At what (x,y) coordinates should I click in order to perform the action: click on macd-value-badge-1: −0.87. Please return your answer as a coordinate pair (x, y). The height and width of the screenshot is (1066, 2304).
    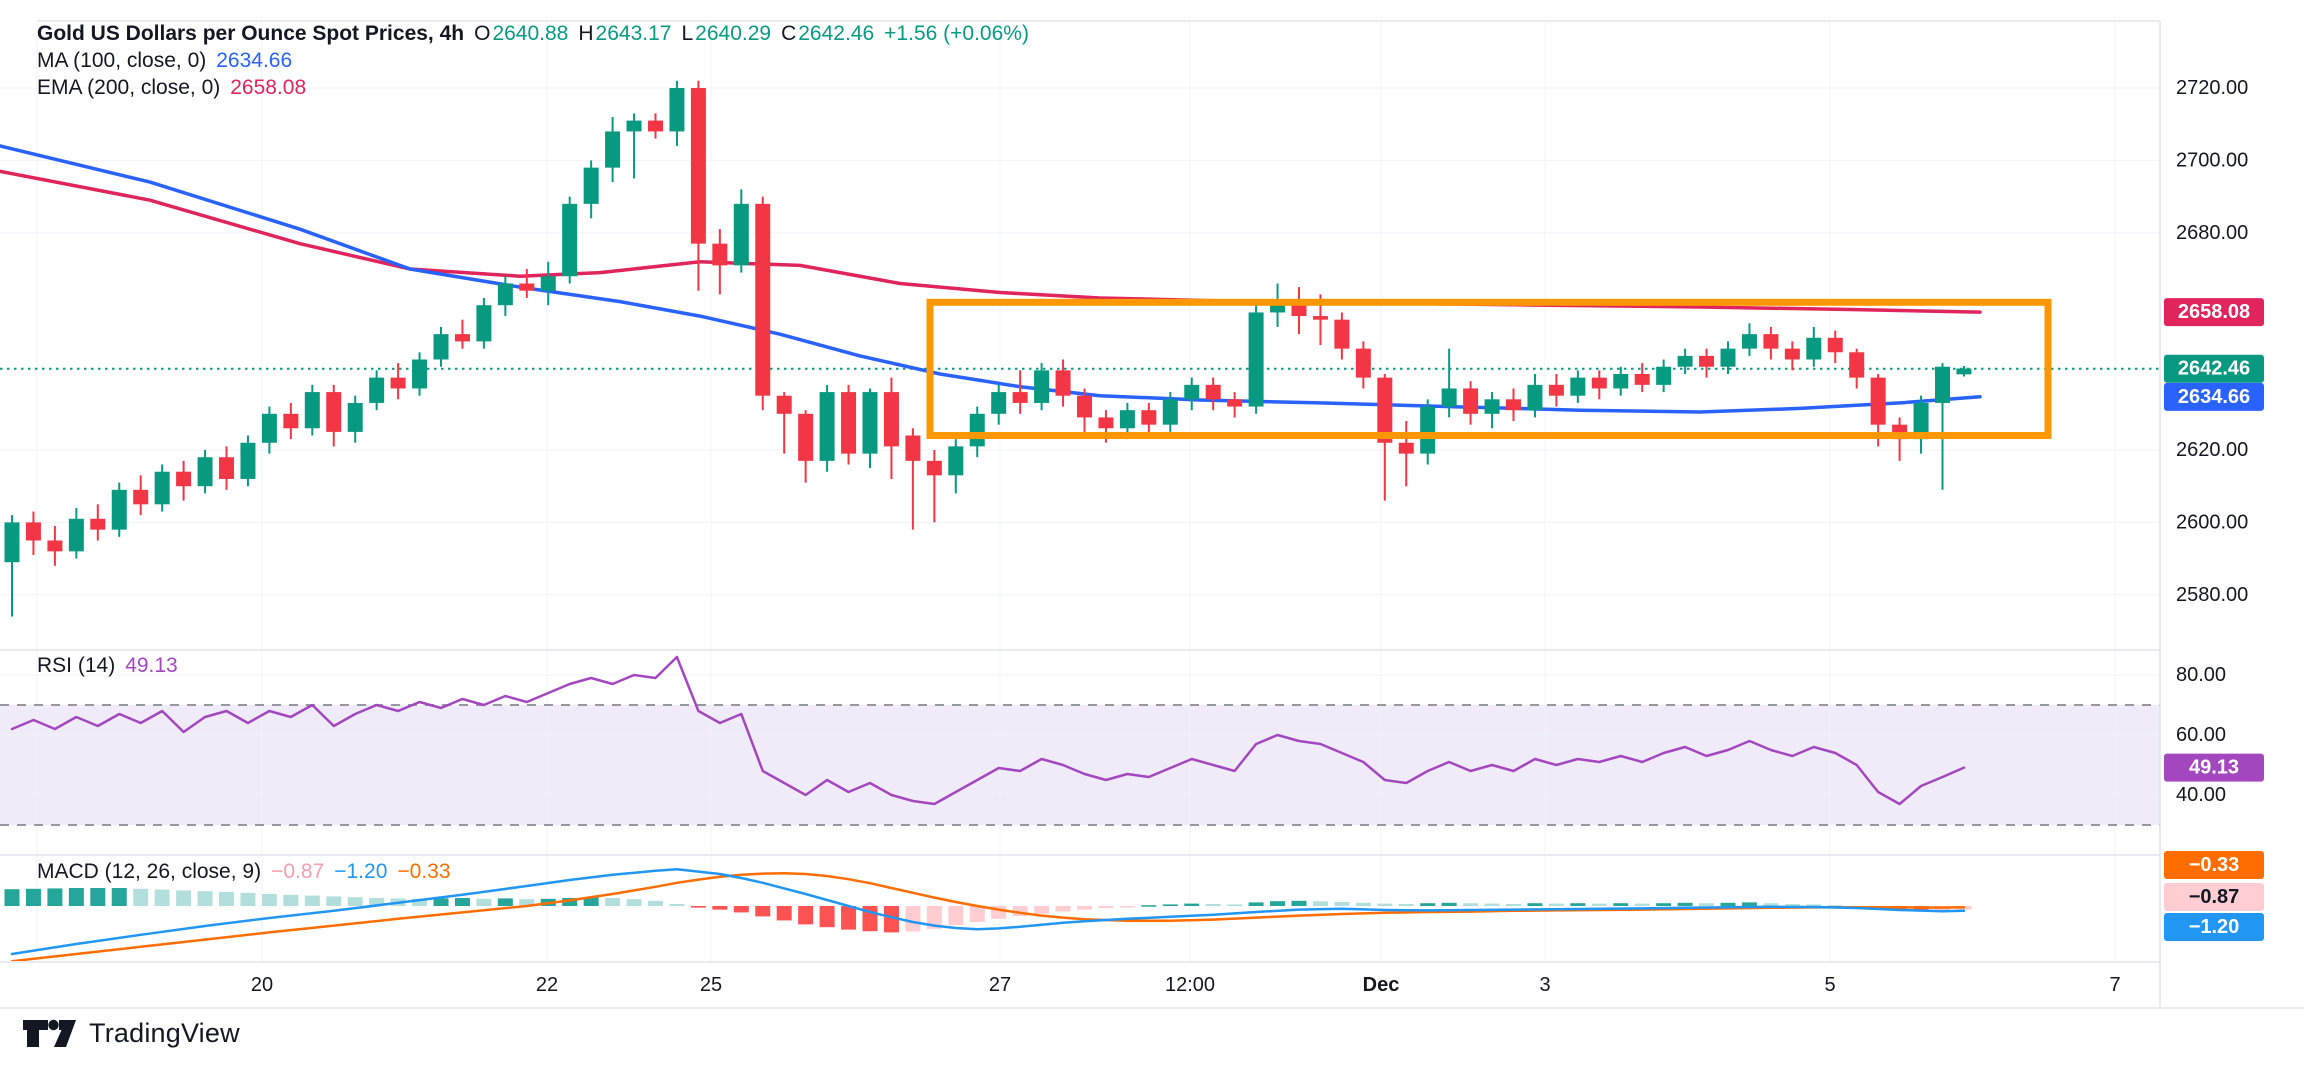
    Looking at the image, I should click on (2214, 897).